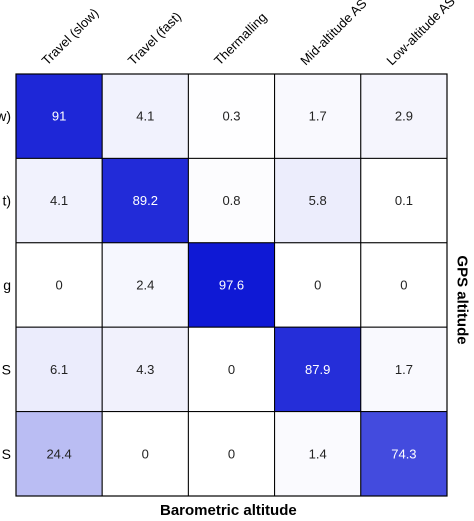  I want to click on heatmap-cell-r0-c3, so click(318, 116).